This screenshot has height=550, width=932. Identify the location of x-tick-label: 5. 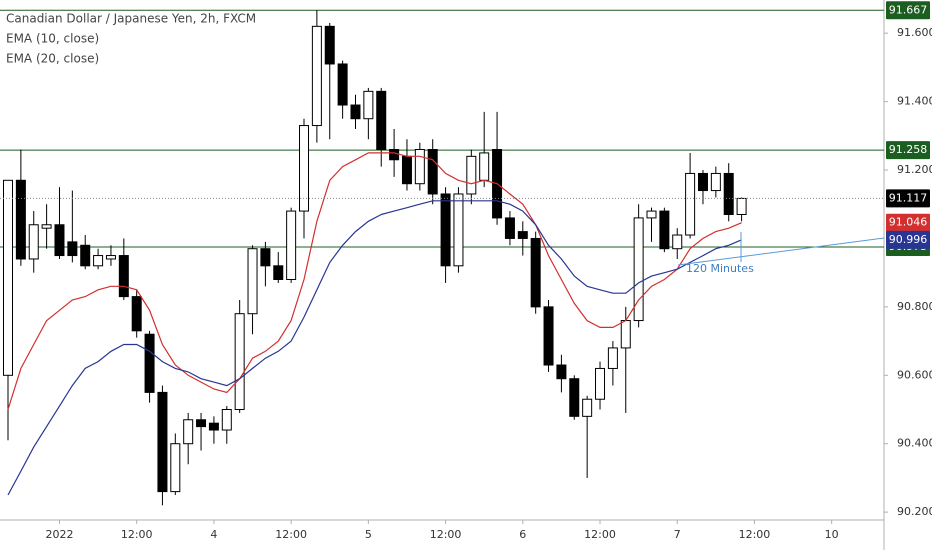
(368, 534).